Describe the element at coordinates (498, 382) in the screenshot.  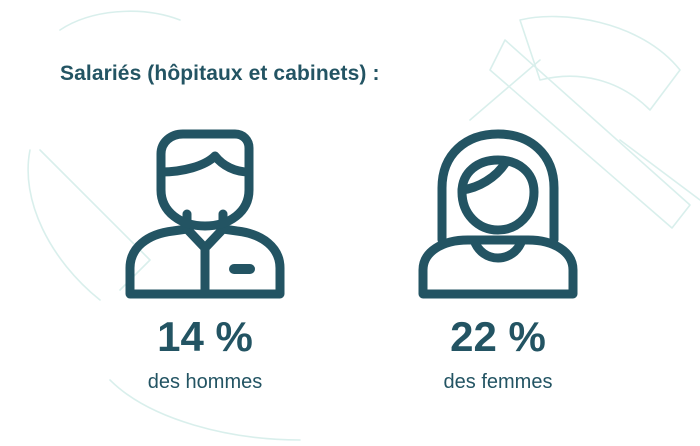
I see `women-caption: des femmes` at that location.